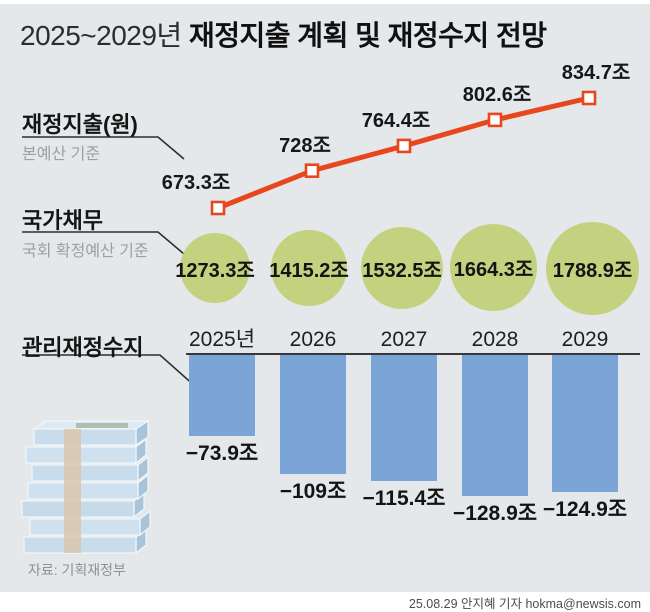 Image resolution: width=650 pixels, height=612 pixels. I want to click on balance-bar-2025, so click(222, 395).